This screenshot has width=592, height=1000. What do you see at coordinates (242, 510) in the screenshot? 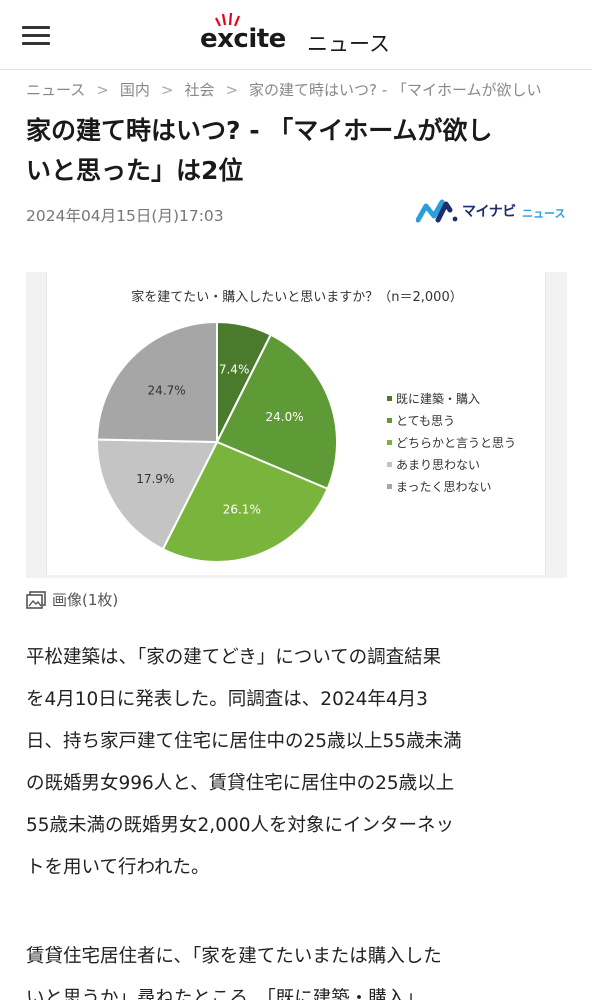
I see `pie-data-label: 26.1%` at bounding box center [242, 510].